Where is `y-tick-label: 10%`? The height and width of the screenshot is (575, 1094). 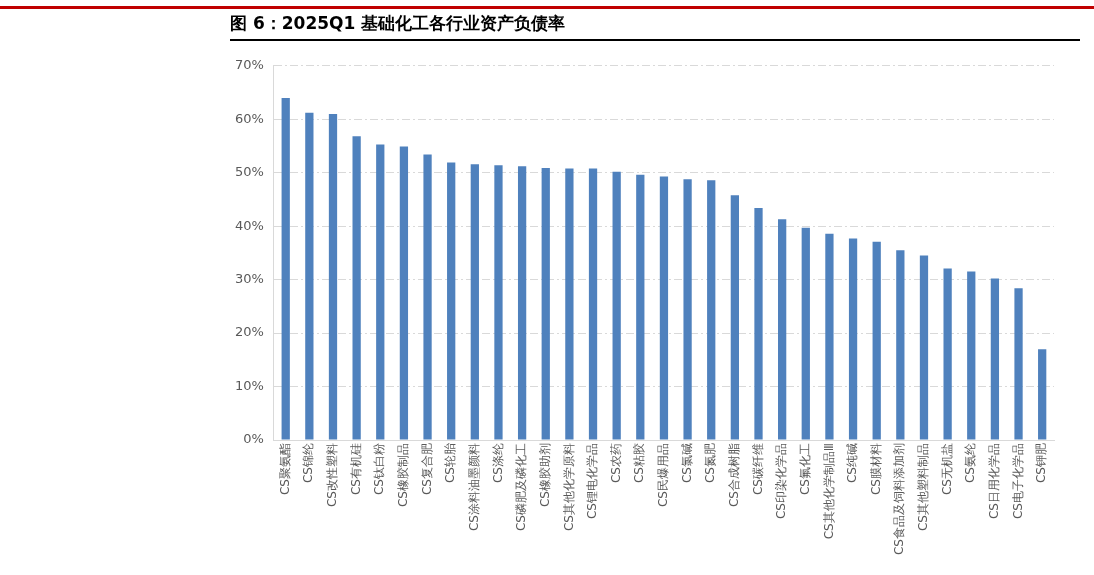 y-tick-label: 10% is located at coordinates (249, 385).